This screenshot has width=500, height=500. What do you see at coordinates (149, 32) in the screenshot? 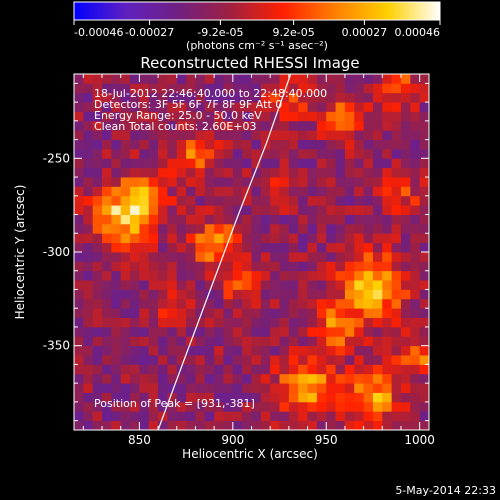
I see `colorbar-tick-label: -0.00027` at bounding box center [149, 32].